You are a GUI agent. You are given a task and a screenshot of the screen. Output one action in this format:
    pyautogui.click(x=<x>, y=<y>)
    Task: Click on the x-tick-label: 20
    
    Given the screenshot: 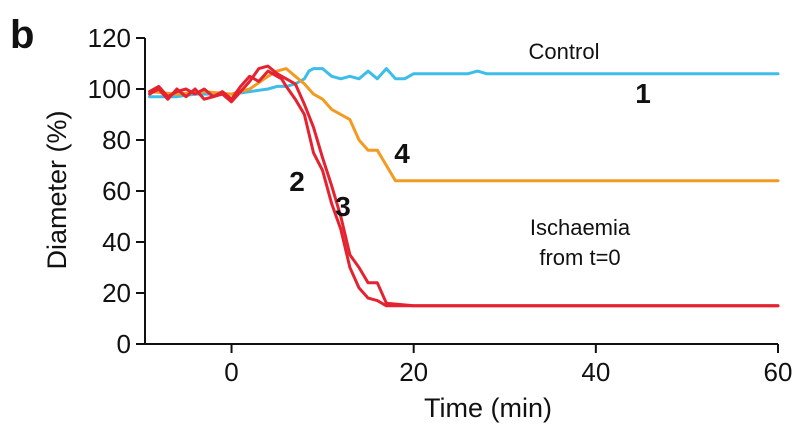 What is the action you would take?
    pyautogui.click(x=413, y=372)
    